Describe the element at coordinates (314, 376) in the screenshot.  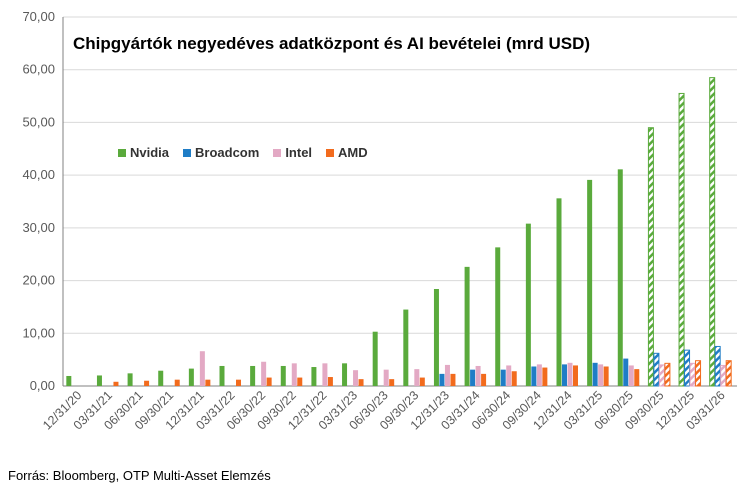
I see `bar-nvidia-12/31/22` at that location.